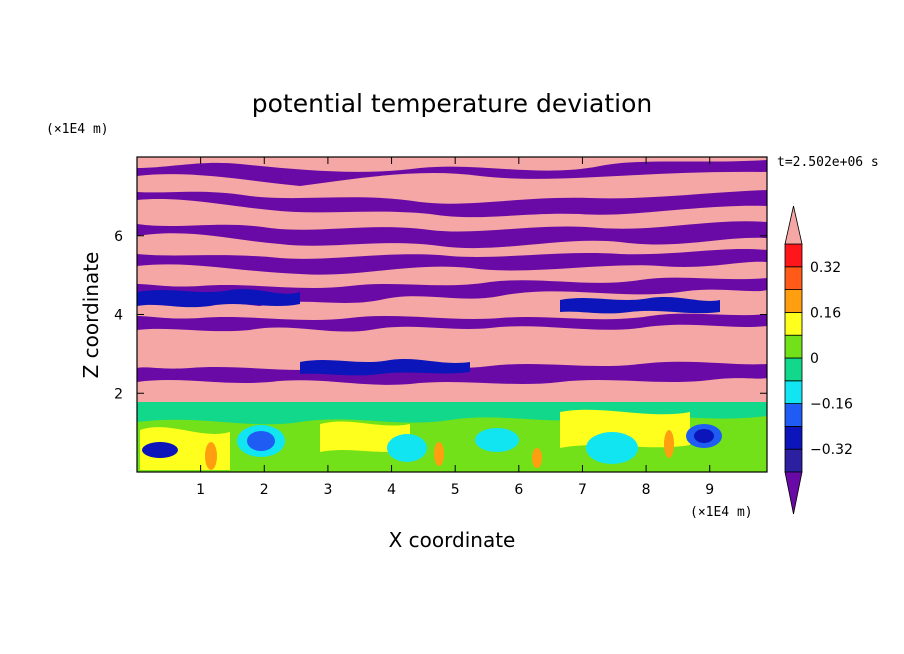 The height and width of the screenshot is (654, 904). What do you see at coordinates (793, 225) in the screenshot?
I see `colorbar-over-arrow` at bounding box center [793, 225].